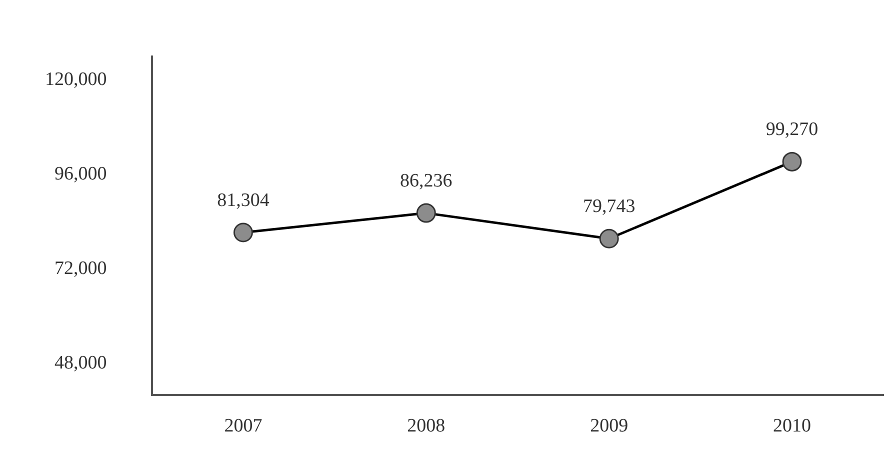 Image resolution: width=894 pixels, height=468 pixels. What do you see at coordinates (609, 207) in the screenshot?
I see `data-label: 79,743` at bounding box center [609, 207].